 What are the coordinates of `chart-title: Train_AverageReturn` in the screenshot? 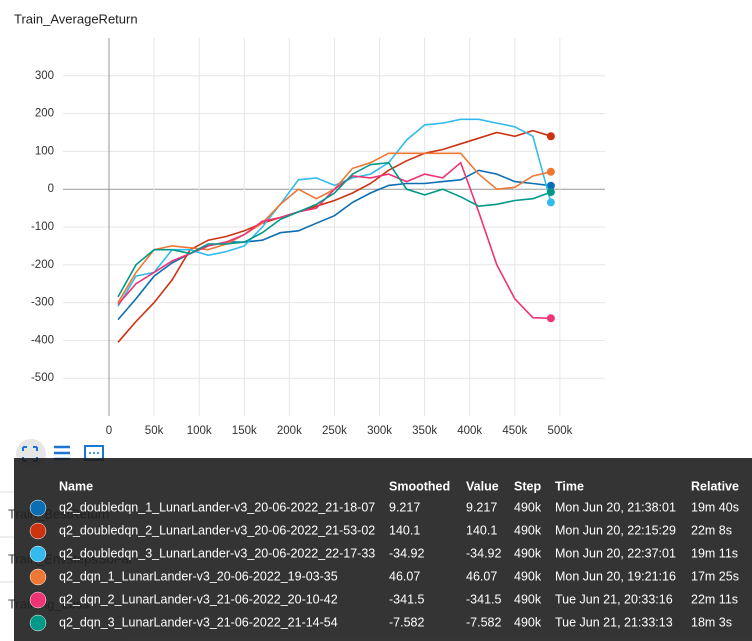 It's located at (76, 18).